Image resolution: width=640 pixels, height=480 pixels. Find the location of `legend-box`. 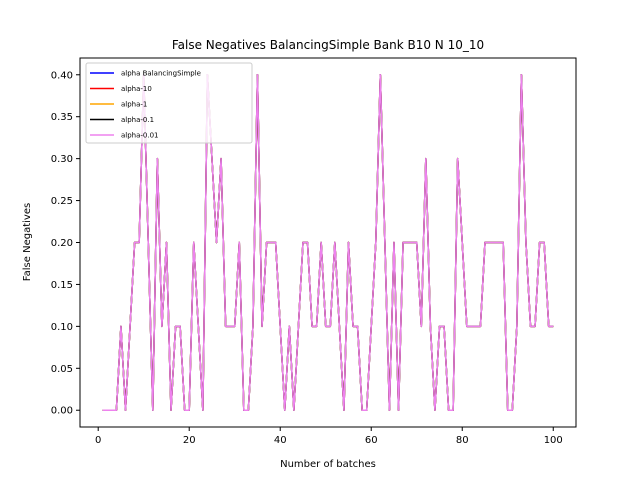

legend-box is located at coordinates (169, 103).